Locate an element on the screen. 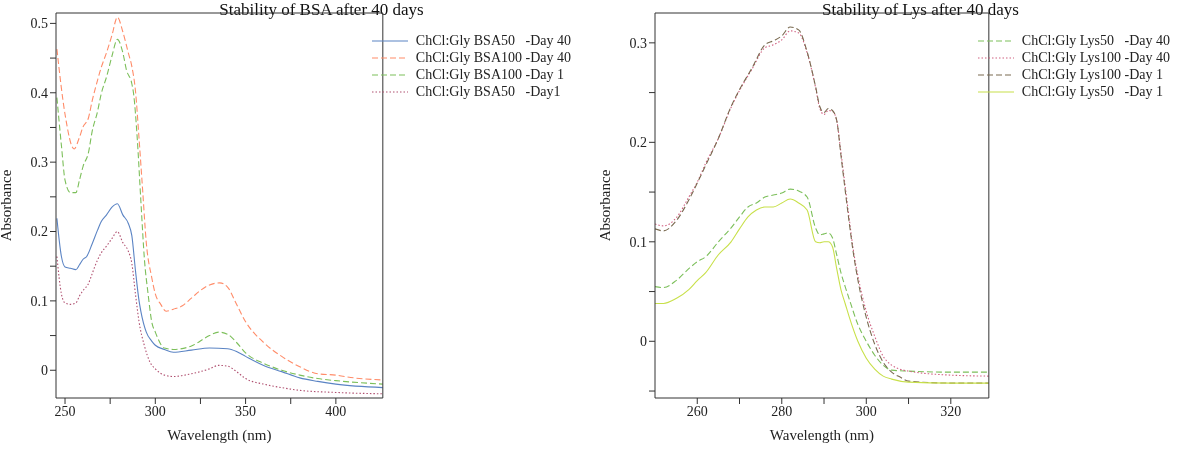 The image size is (1185, 449). y-tick-label: 0.5 is located at coordinates (39, 24).